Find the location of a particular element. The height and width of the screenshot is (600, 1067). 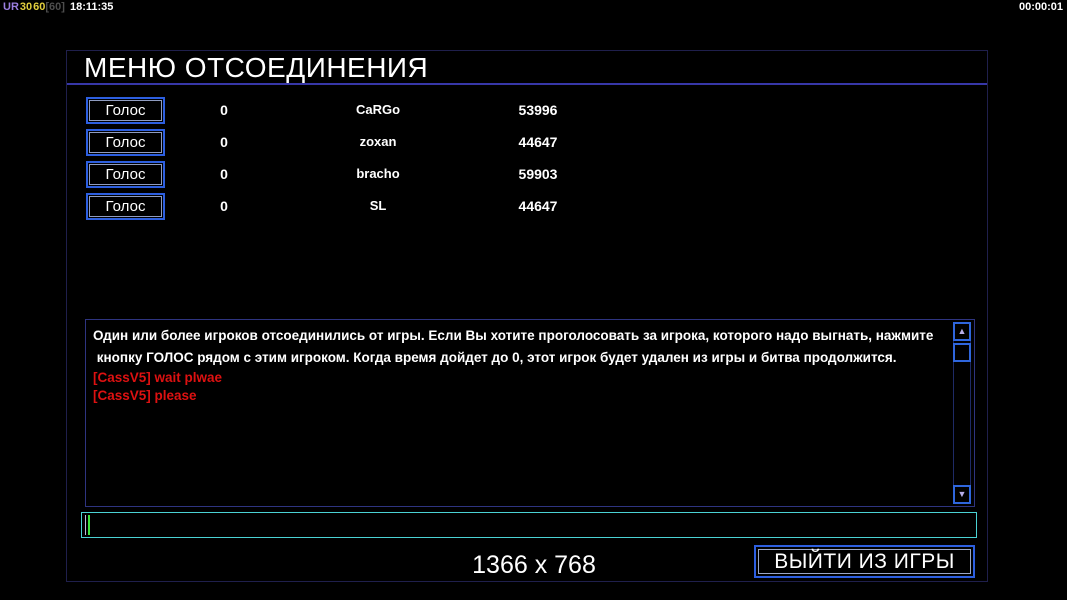

player-row: Голос 0 CaRGo 53996 is located at coordinates (527, 111).